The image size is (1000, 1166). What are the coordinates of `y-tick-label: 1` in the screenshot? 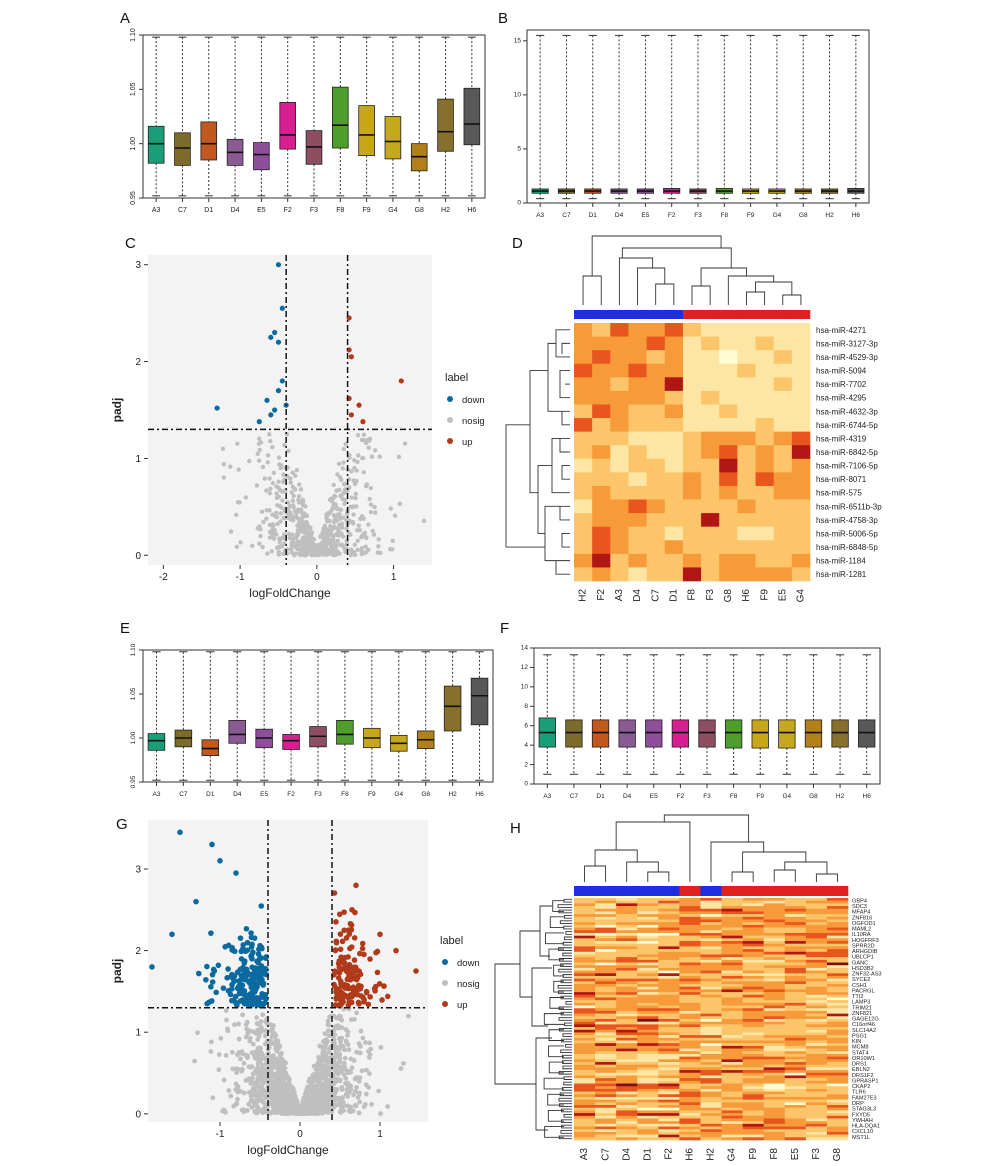 It's located at (138, 1033).